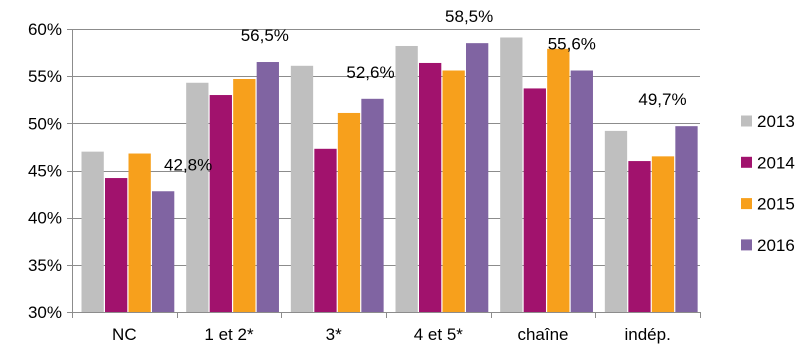  What do you see at coordinates (686, 219) in the screenshot?
I see `bar-2016-indep` at bounding box center [686, 219].